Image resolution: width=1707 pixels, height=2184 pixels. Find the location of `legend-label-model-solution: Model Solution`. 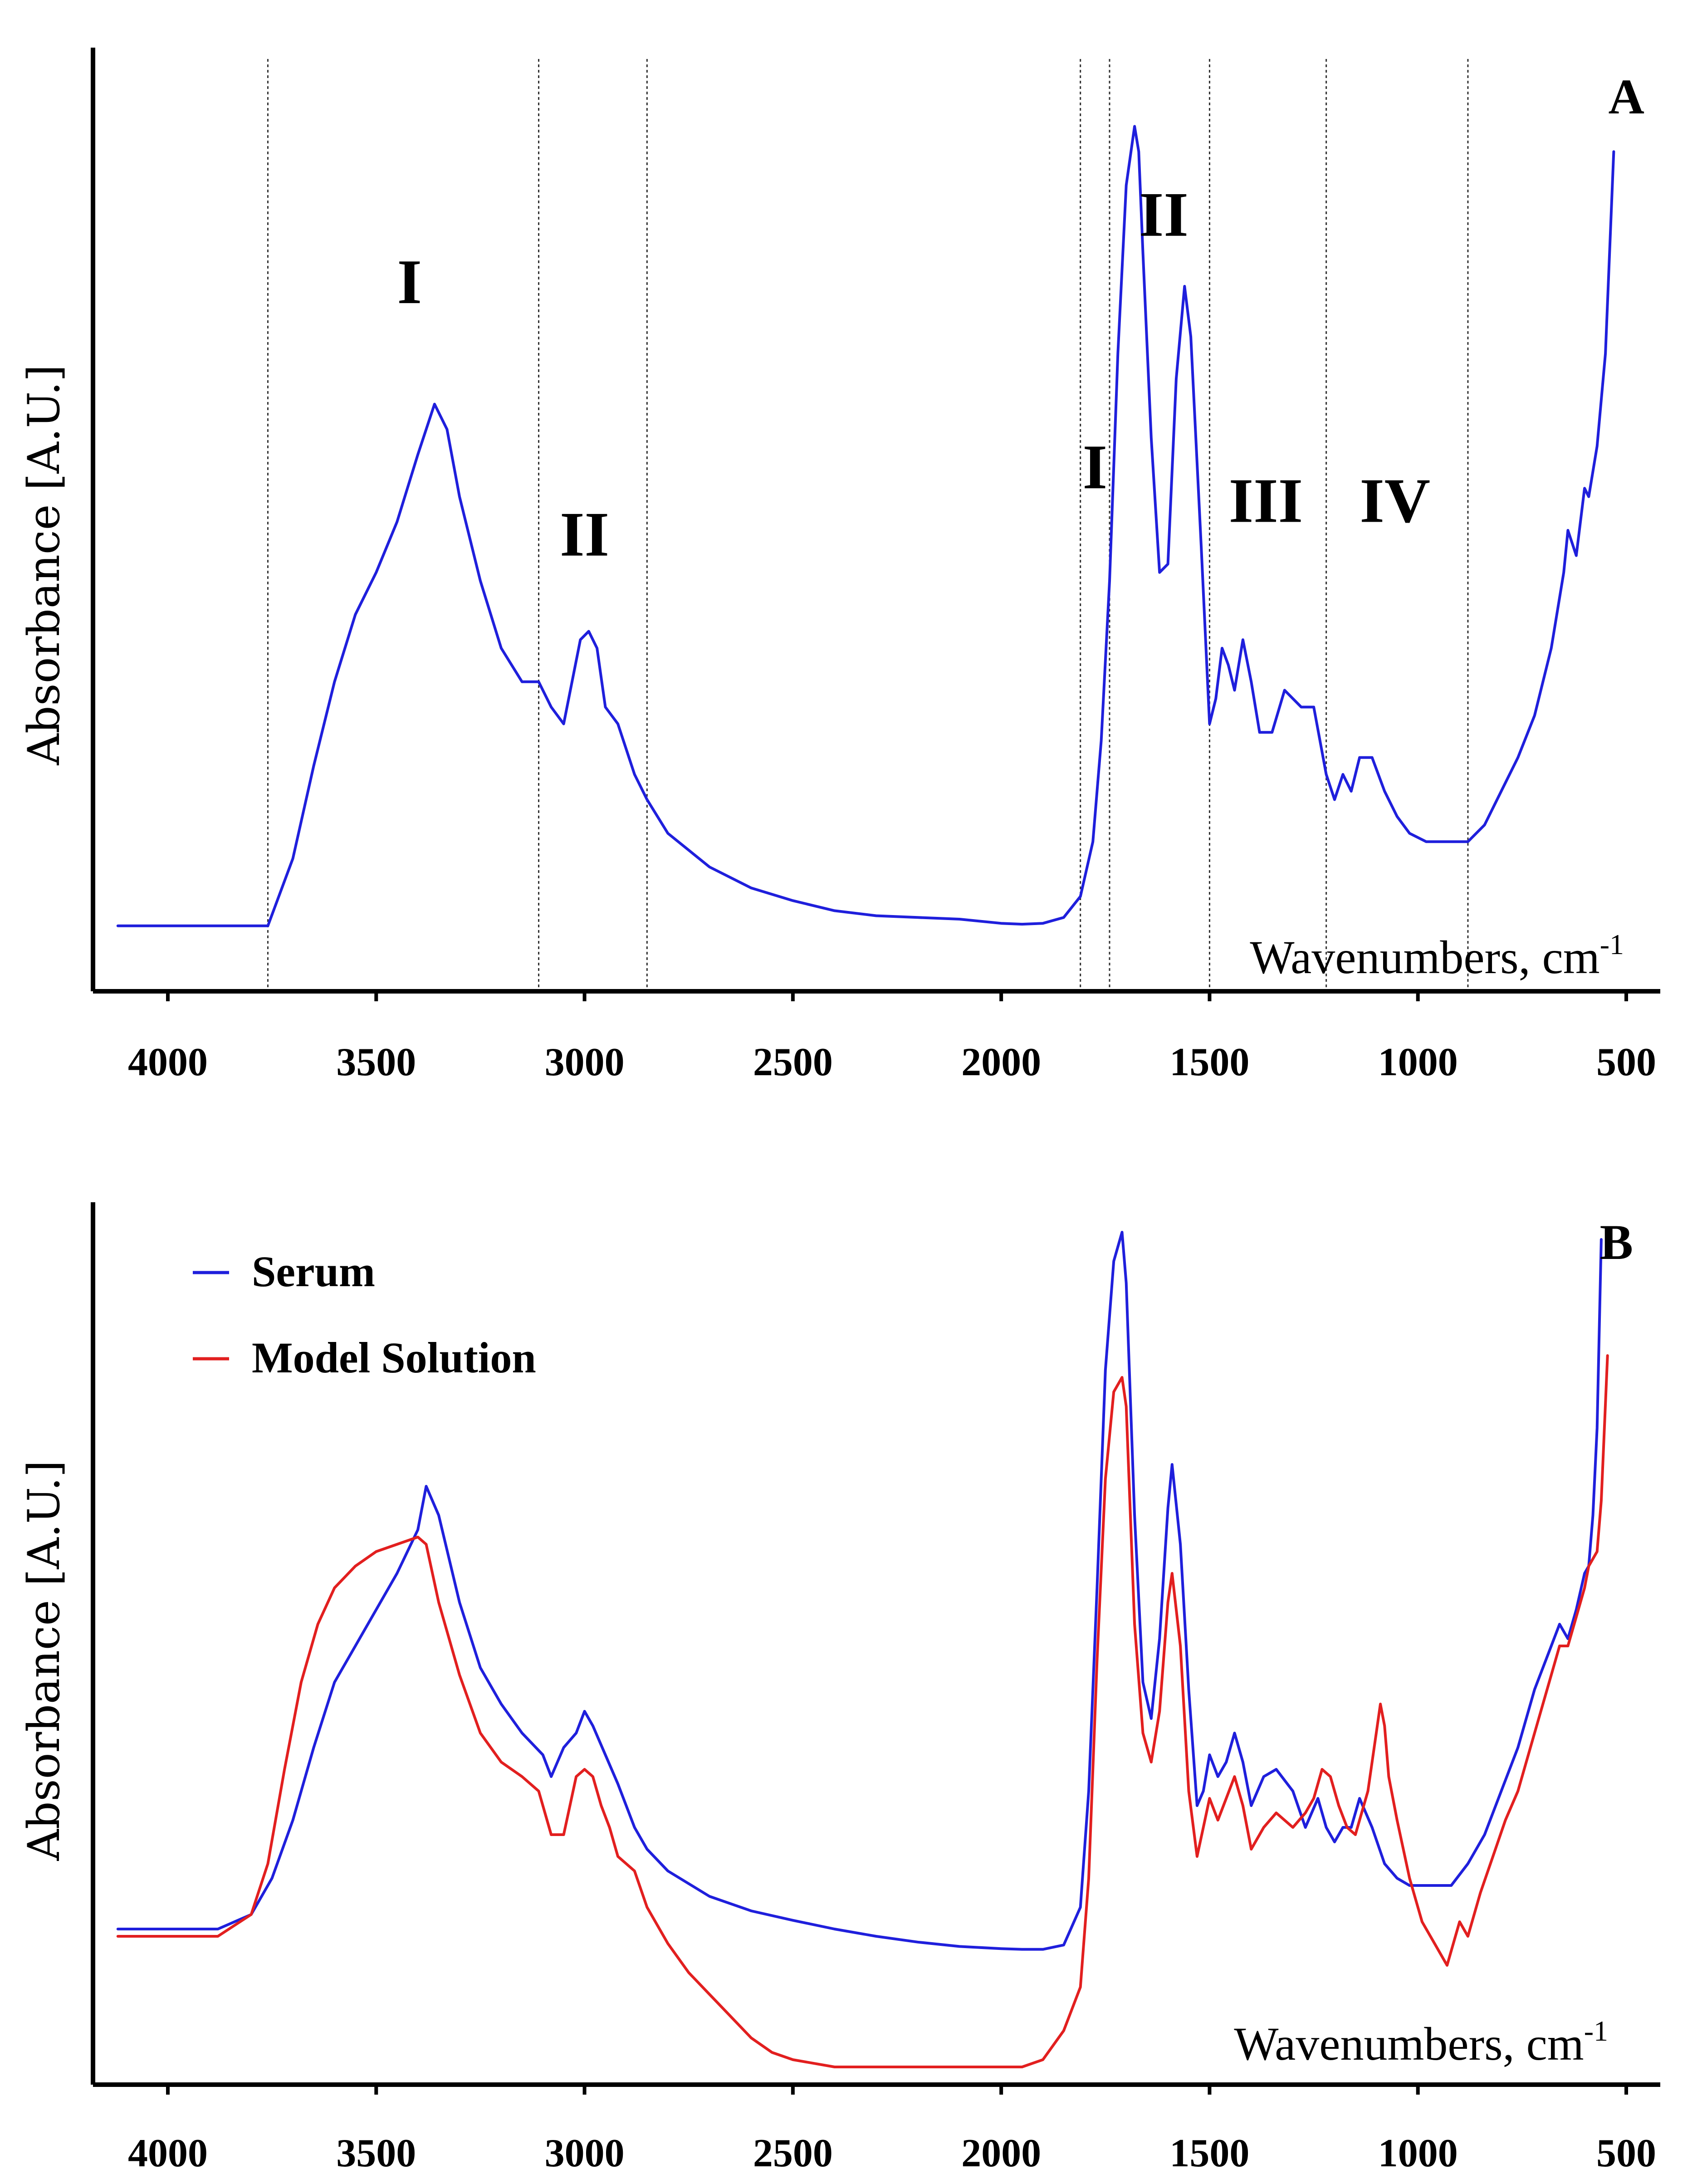

legend-label-model-solution: Model Solution is located at coordinates (394, 1357).